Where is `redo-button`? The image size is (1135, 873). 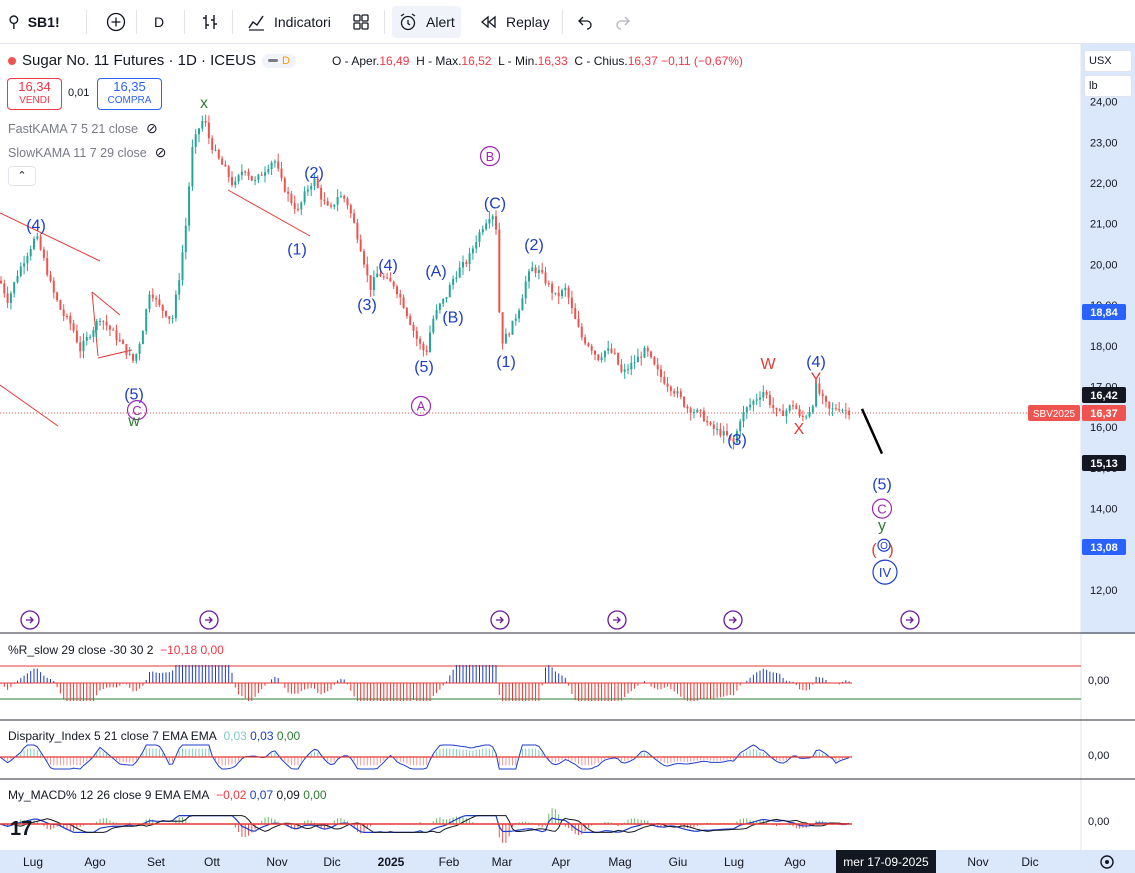 redo-button is located at coordinates (623, 22).